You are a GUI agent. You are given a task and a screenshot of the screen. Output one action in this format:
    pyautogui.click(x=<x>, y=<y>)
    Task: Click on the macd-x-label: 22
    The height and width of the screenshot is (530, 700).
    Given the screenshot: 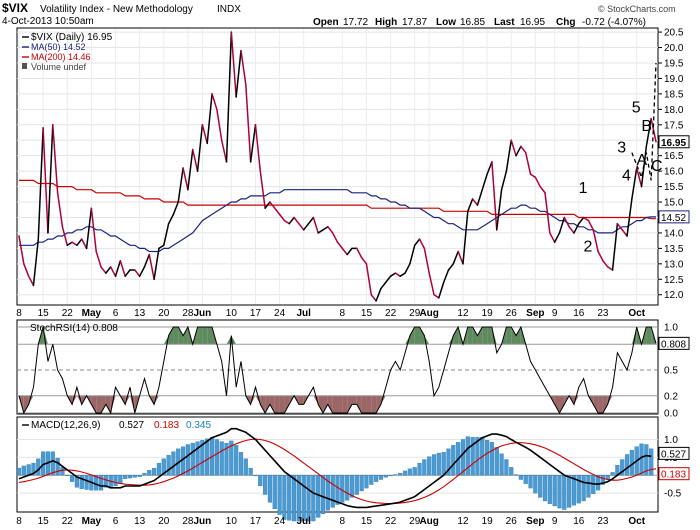 What is the action you would take?
    pyautogui.click(x=68, y=521)
    